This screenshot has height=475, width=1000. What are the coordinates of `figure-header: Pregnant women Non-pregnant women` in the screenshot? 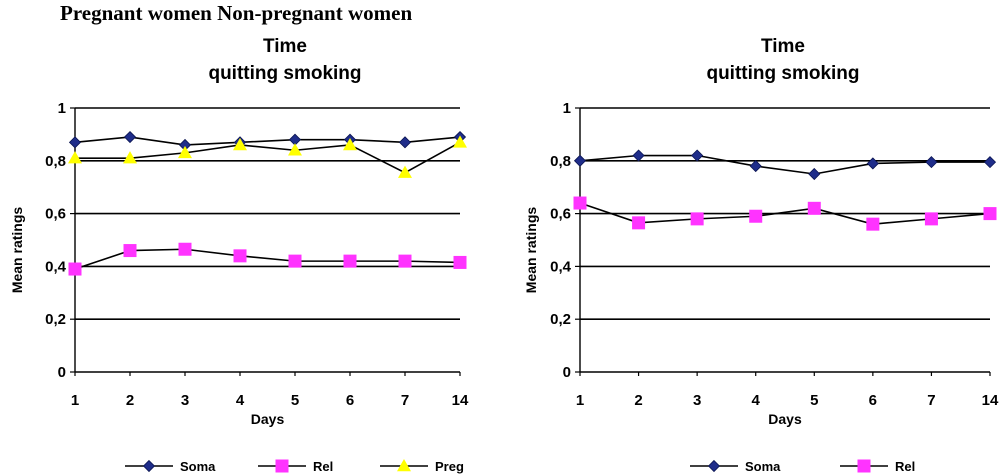 It's located at (236, 13).